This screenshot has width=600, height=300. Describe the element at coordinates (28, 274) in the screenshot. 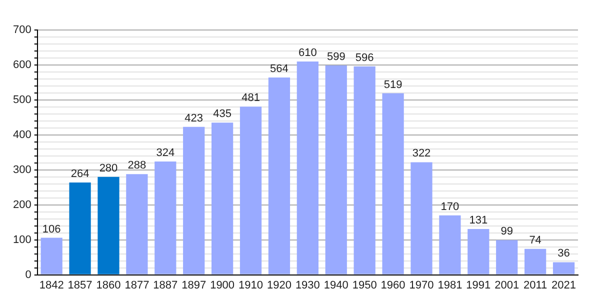

I see `y-tick-label: 0` at that location.